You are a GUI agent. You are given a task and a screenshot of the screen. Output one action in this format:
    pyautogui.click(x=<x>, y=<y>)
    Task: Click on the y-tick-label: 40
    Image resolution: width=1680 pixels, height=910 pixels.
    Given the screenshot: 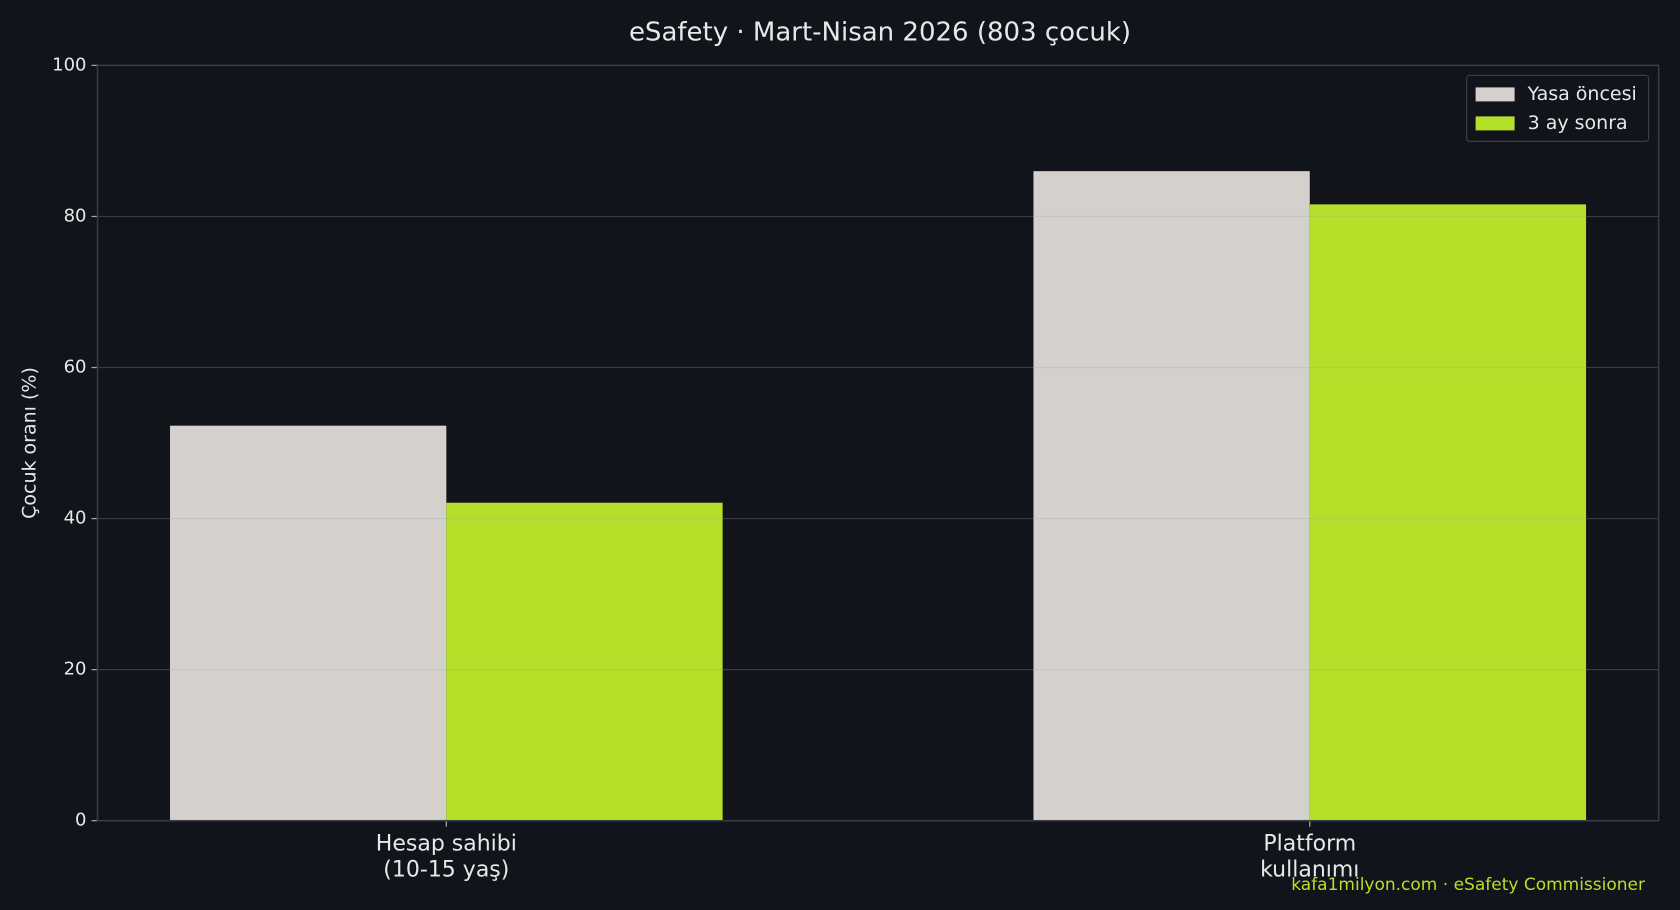 What is the action you would take?
    pyautogui.click(x=75, y=518)
    